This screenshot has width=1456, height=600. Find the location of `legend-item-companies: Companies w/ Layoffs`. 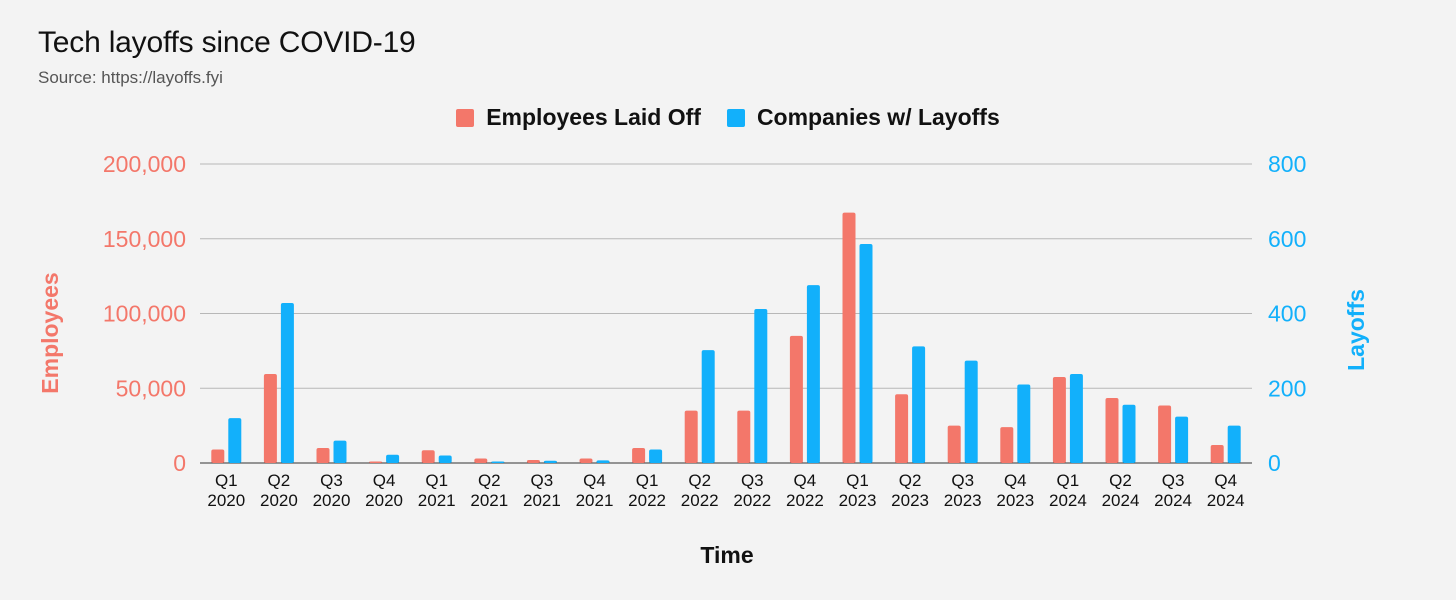

legend-item-companies: Companies w/ Layoffs is located at coordinates (863, 117).